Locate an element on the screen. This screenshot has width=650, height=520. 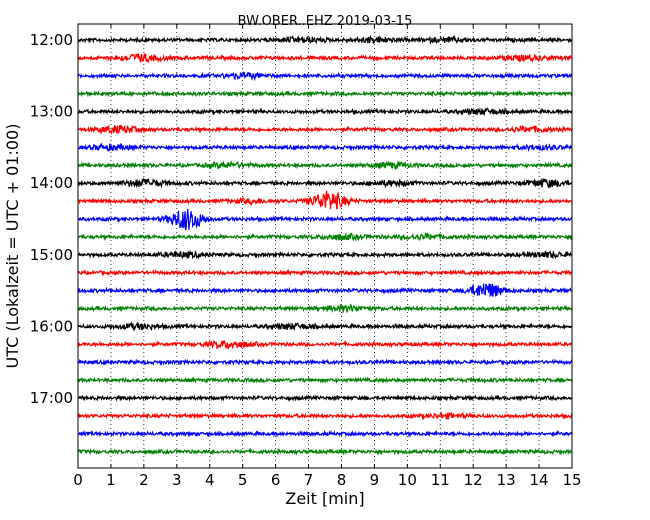
x-tick-label: 2 is located at coordinates (144, 480).